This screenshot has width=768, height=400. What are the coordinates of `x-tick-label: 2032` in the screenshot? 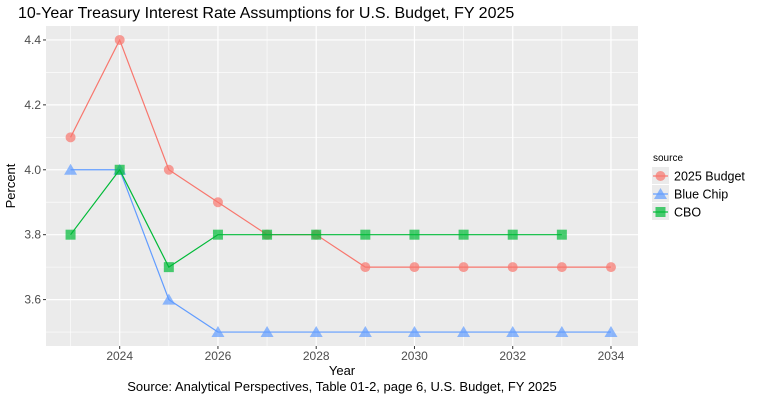 It's located at (512, 356).